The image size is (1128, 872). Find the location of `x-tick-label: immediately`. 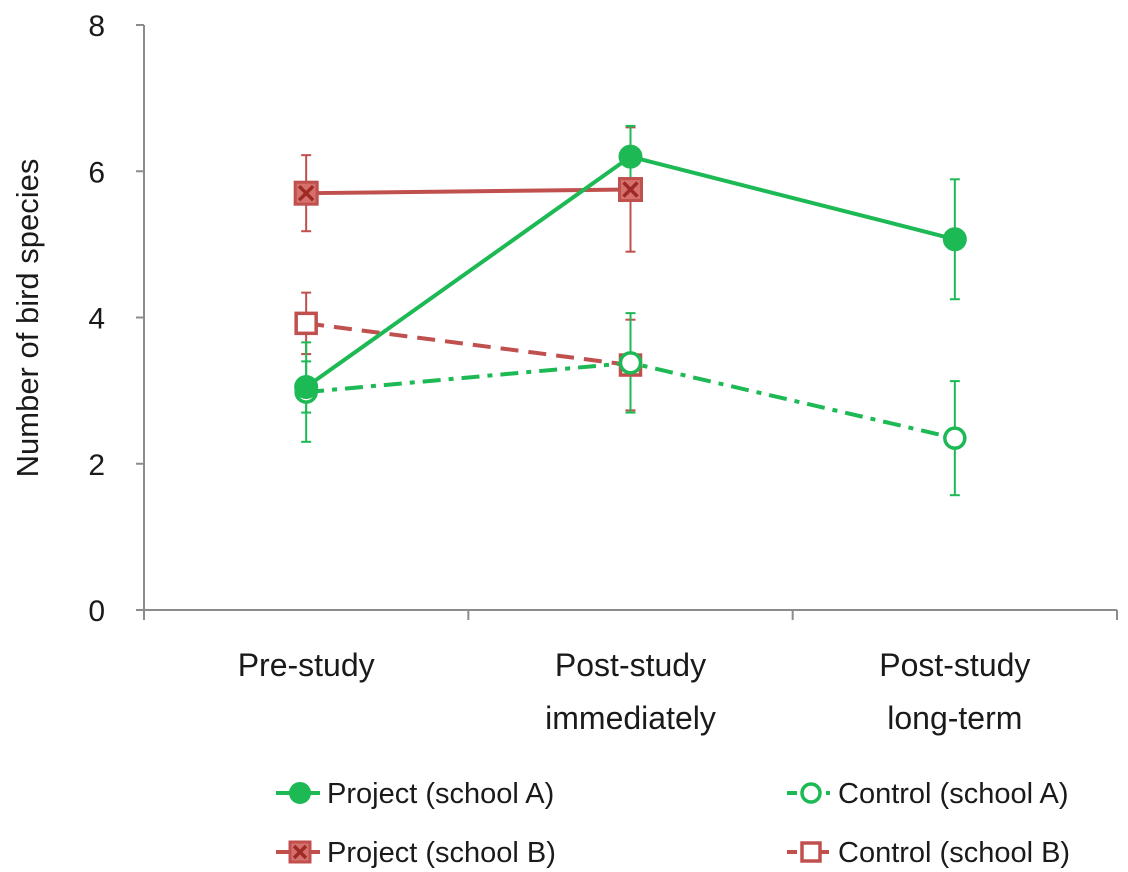

x-tick-label: immediately is located at coordinates (630, 718).